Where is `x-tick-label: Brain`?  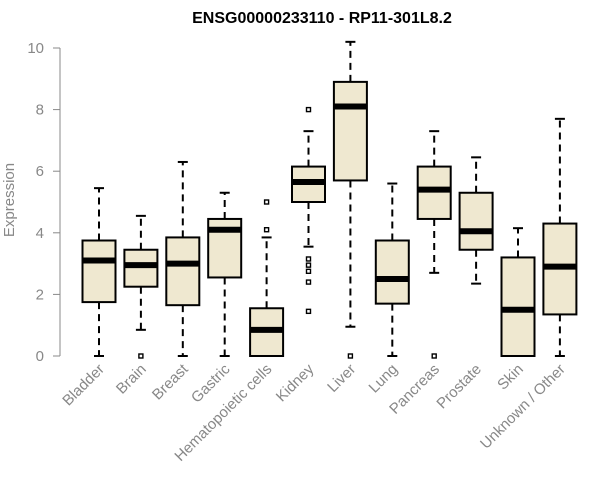 x-tick-label: Brain is located at coordinates (131, 379).